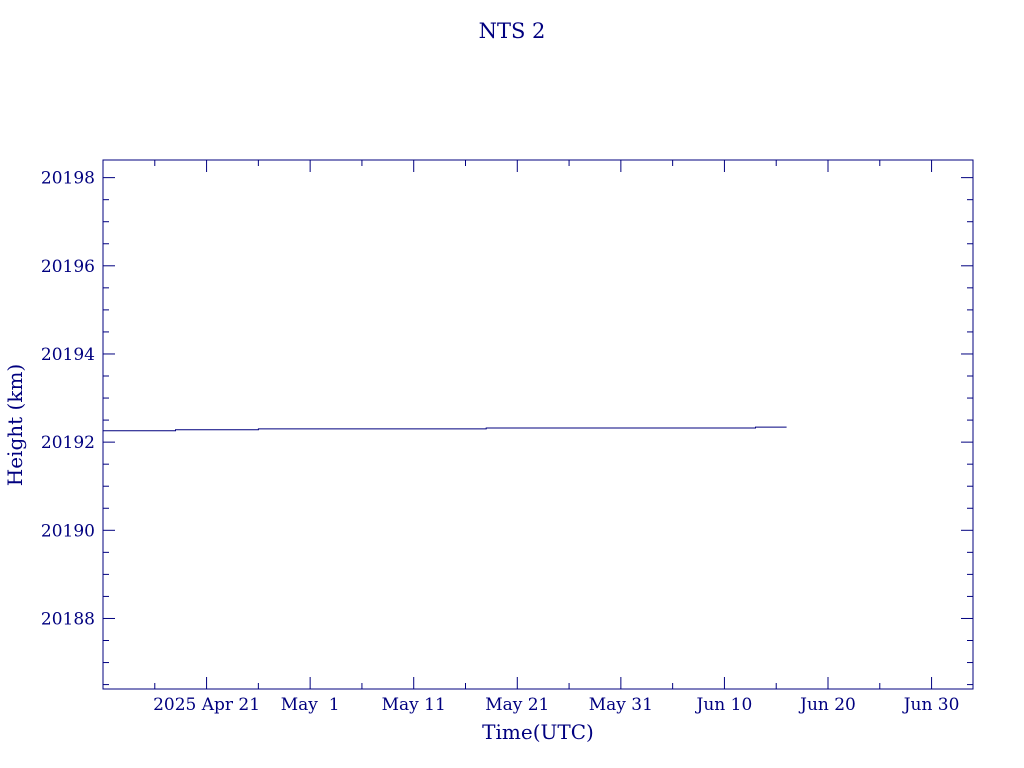 The height and width of the screenshot is (768, 1024). I want to click on x-tick-label: Jun 30, so click(931, 705).